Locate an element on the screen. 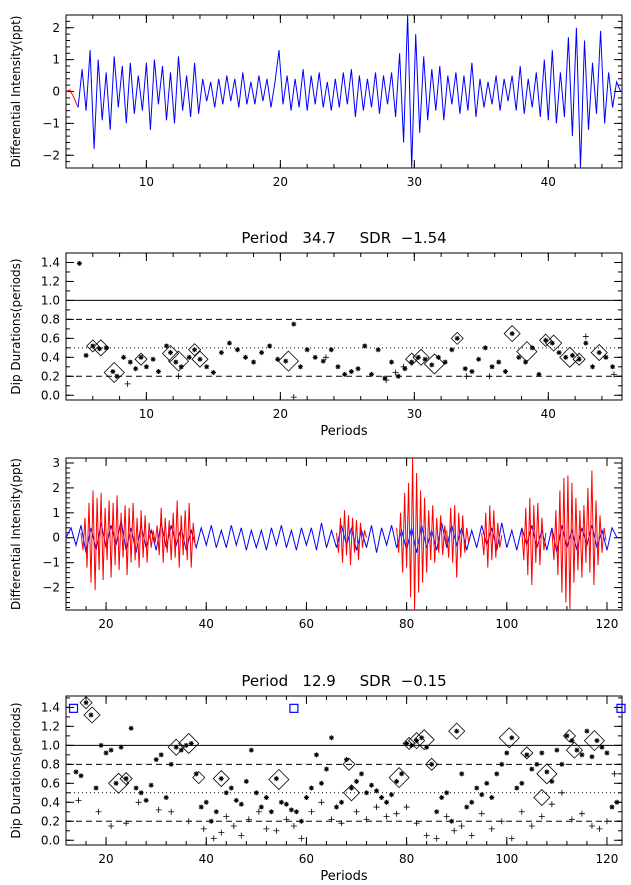 This screenshot has width=631, height=885. chart2-plot-area is located at coordinates (344, 330).